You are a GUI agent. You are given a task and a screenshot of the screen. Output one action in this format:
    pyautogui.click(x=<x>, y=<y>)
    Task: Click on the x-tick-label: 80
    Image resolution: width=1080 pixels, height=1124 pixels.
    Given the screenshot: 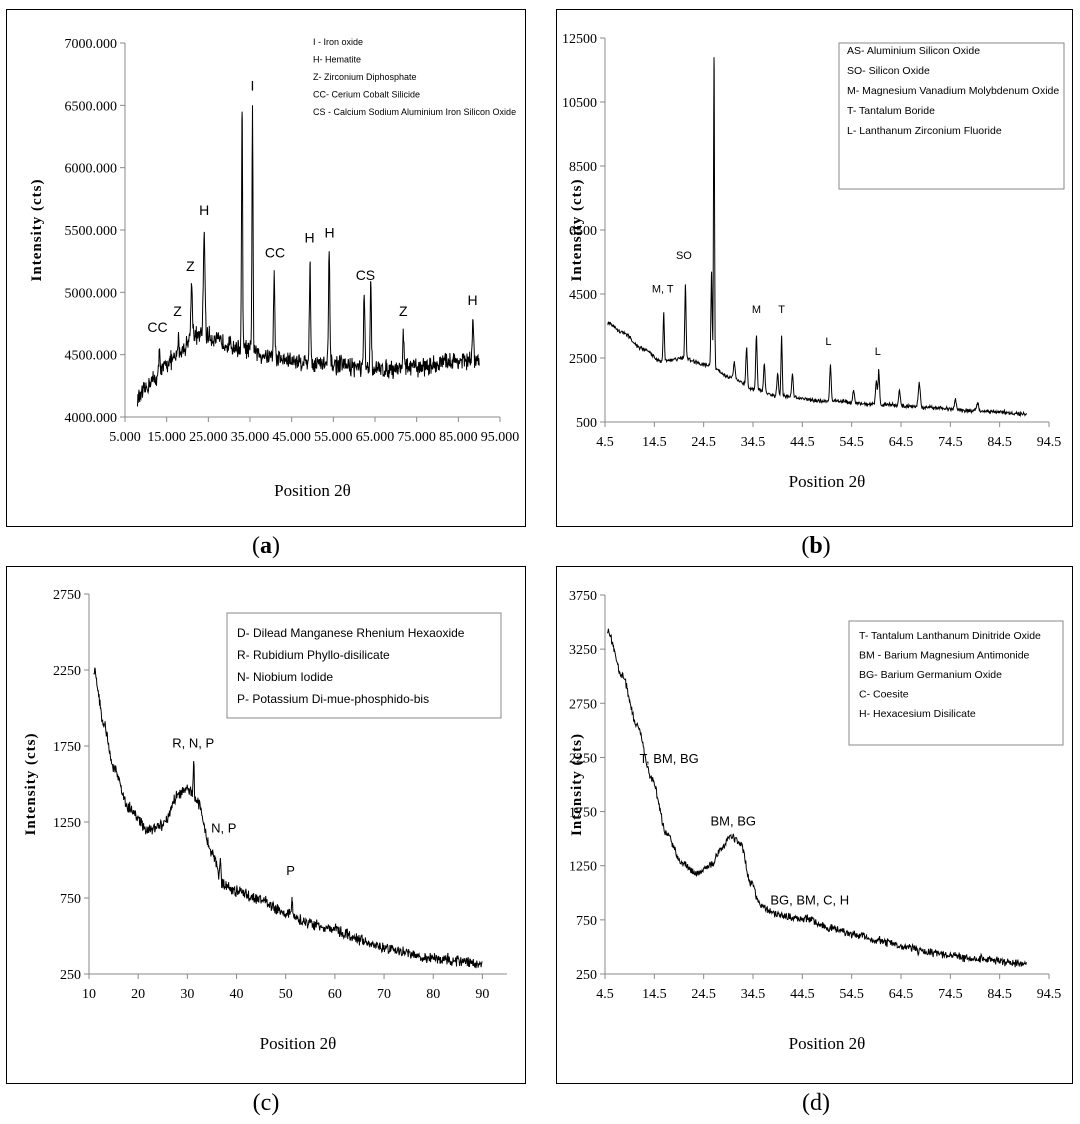 What is the action you would take?
    pyautogui.click(x=433, y=994)
    